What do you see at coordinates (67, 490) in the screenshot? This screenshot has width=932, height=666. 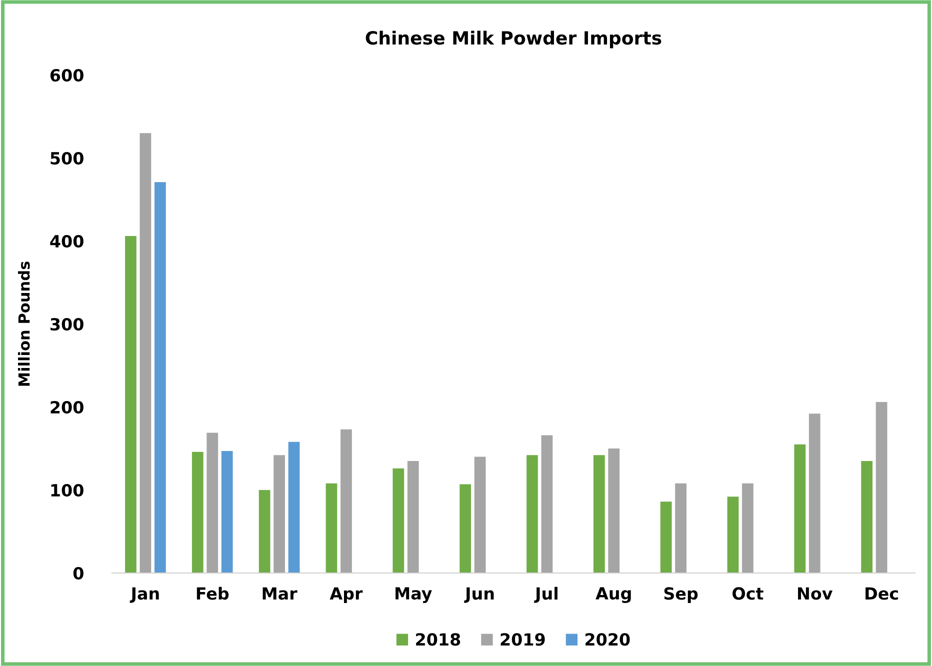 I see `y-tick-label: 100` at bounding box center [67, 490].